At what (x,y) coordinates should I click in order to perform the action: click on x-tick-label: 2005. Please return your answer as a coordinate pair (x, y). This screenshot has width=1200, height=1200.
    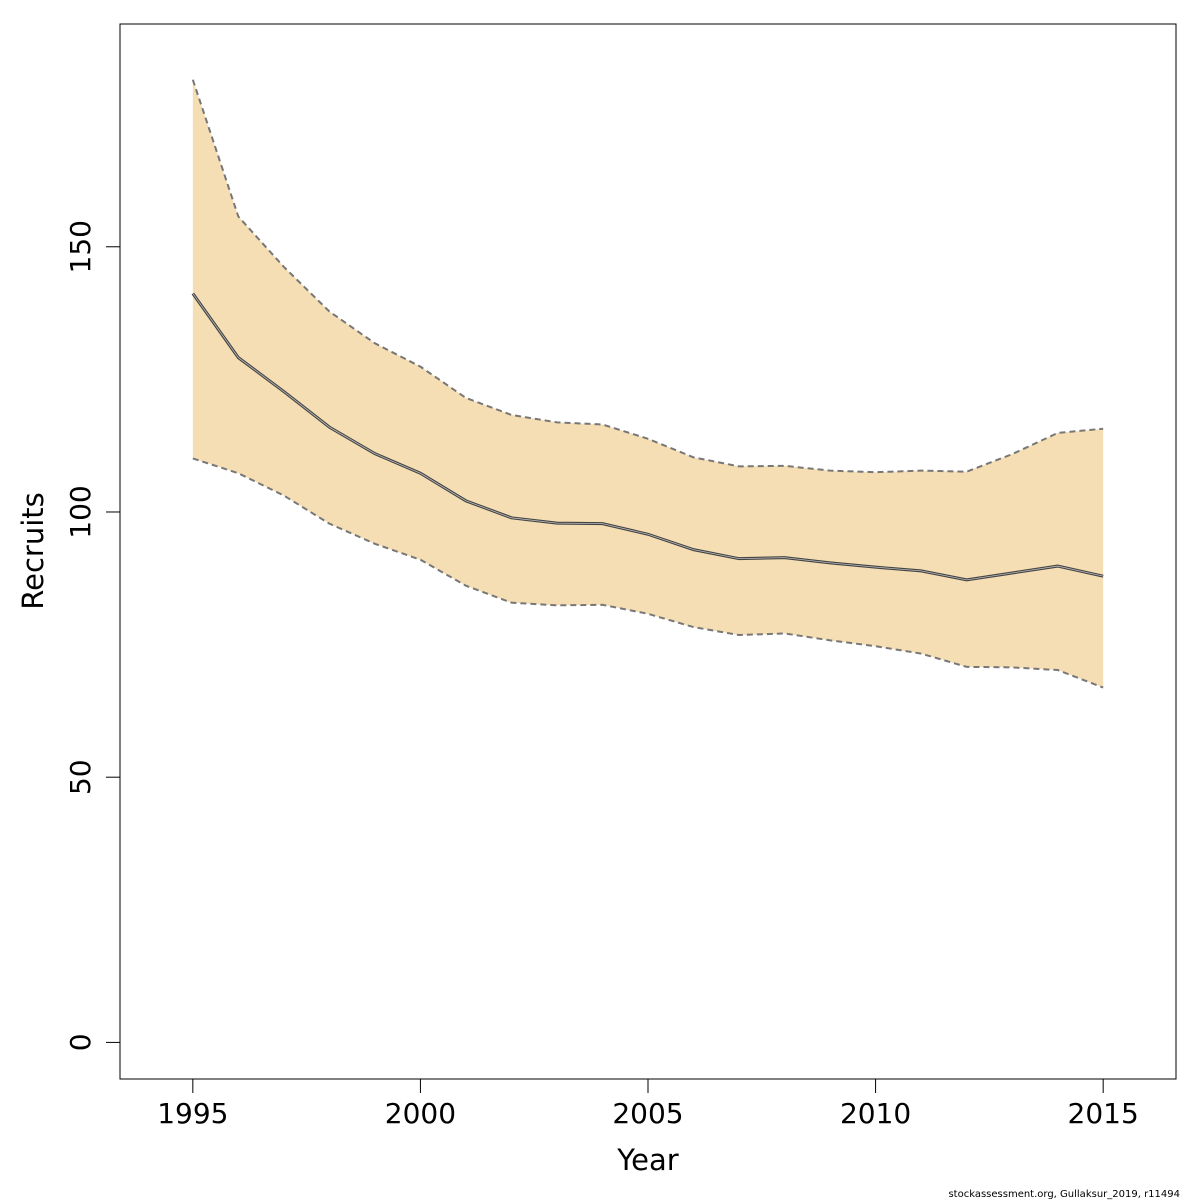
    Looking at the image, I should click on (647, 1113).